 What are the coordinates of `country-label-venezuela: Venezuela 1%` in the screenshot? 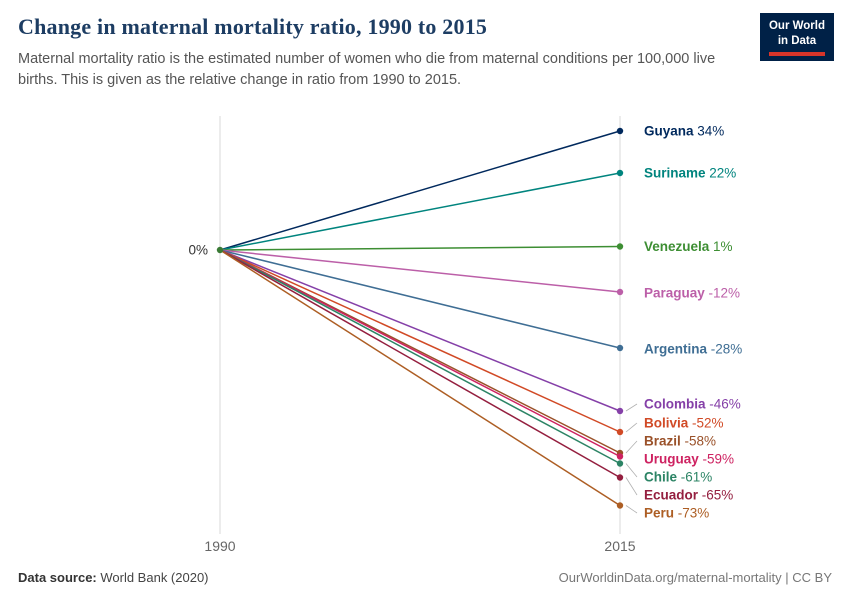 It's located at (688, 246).